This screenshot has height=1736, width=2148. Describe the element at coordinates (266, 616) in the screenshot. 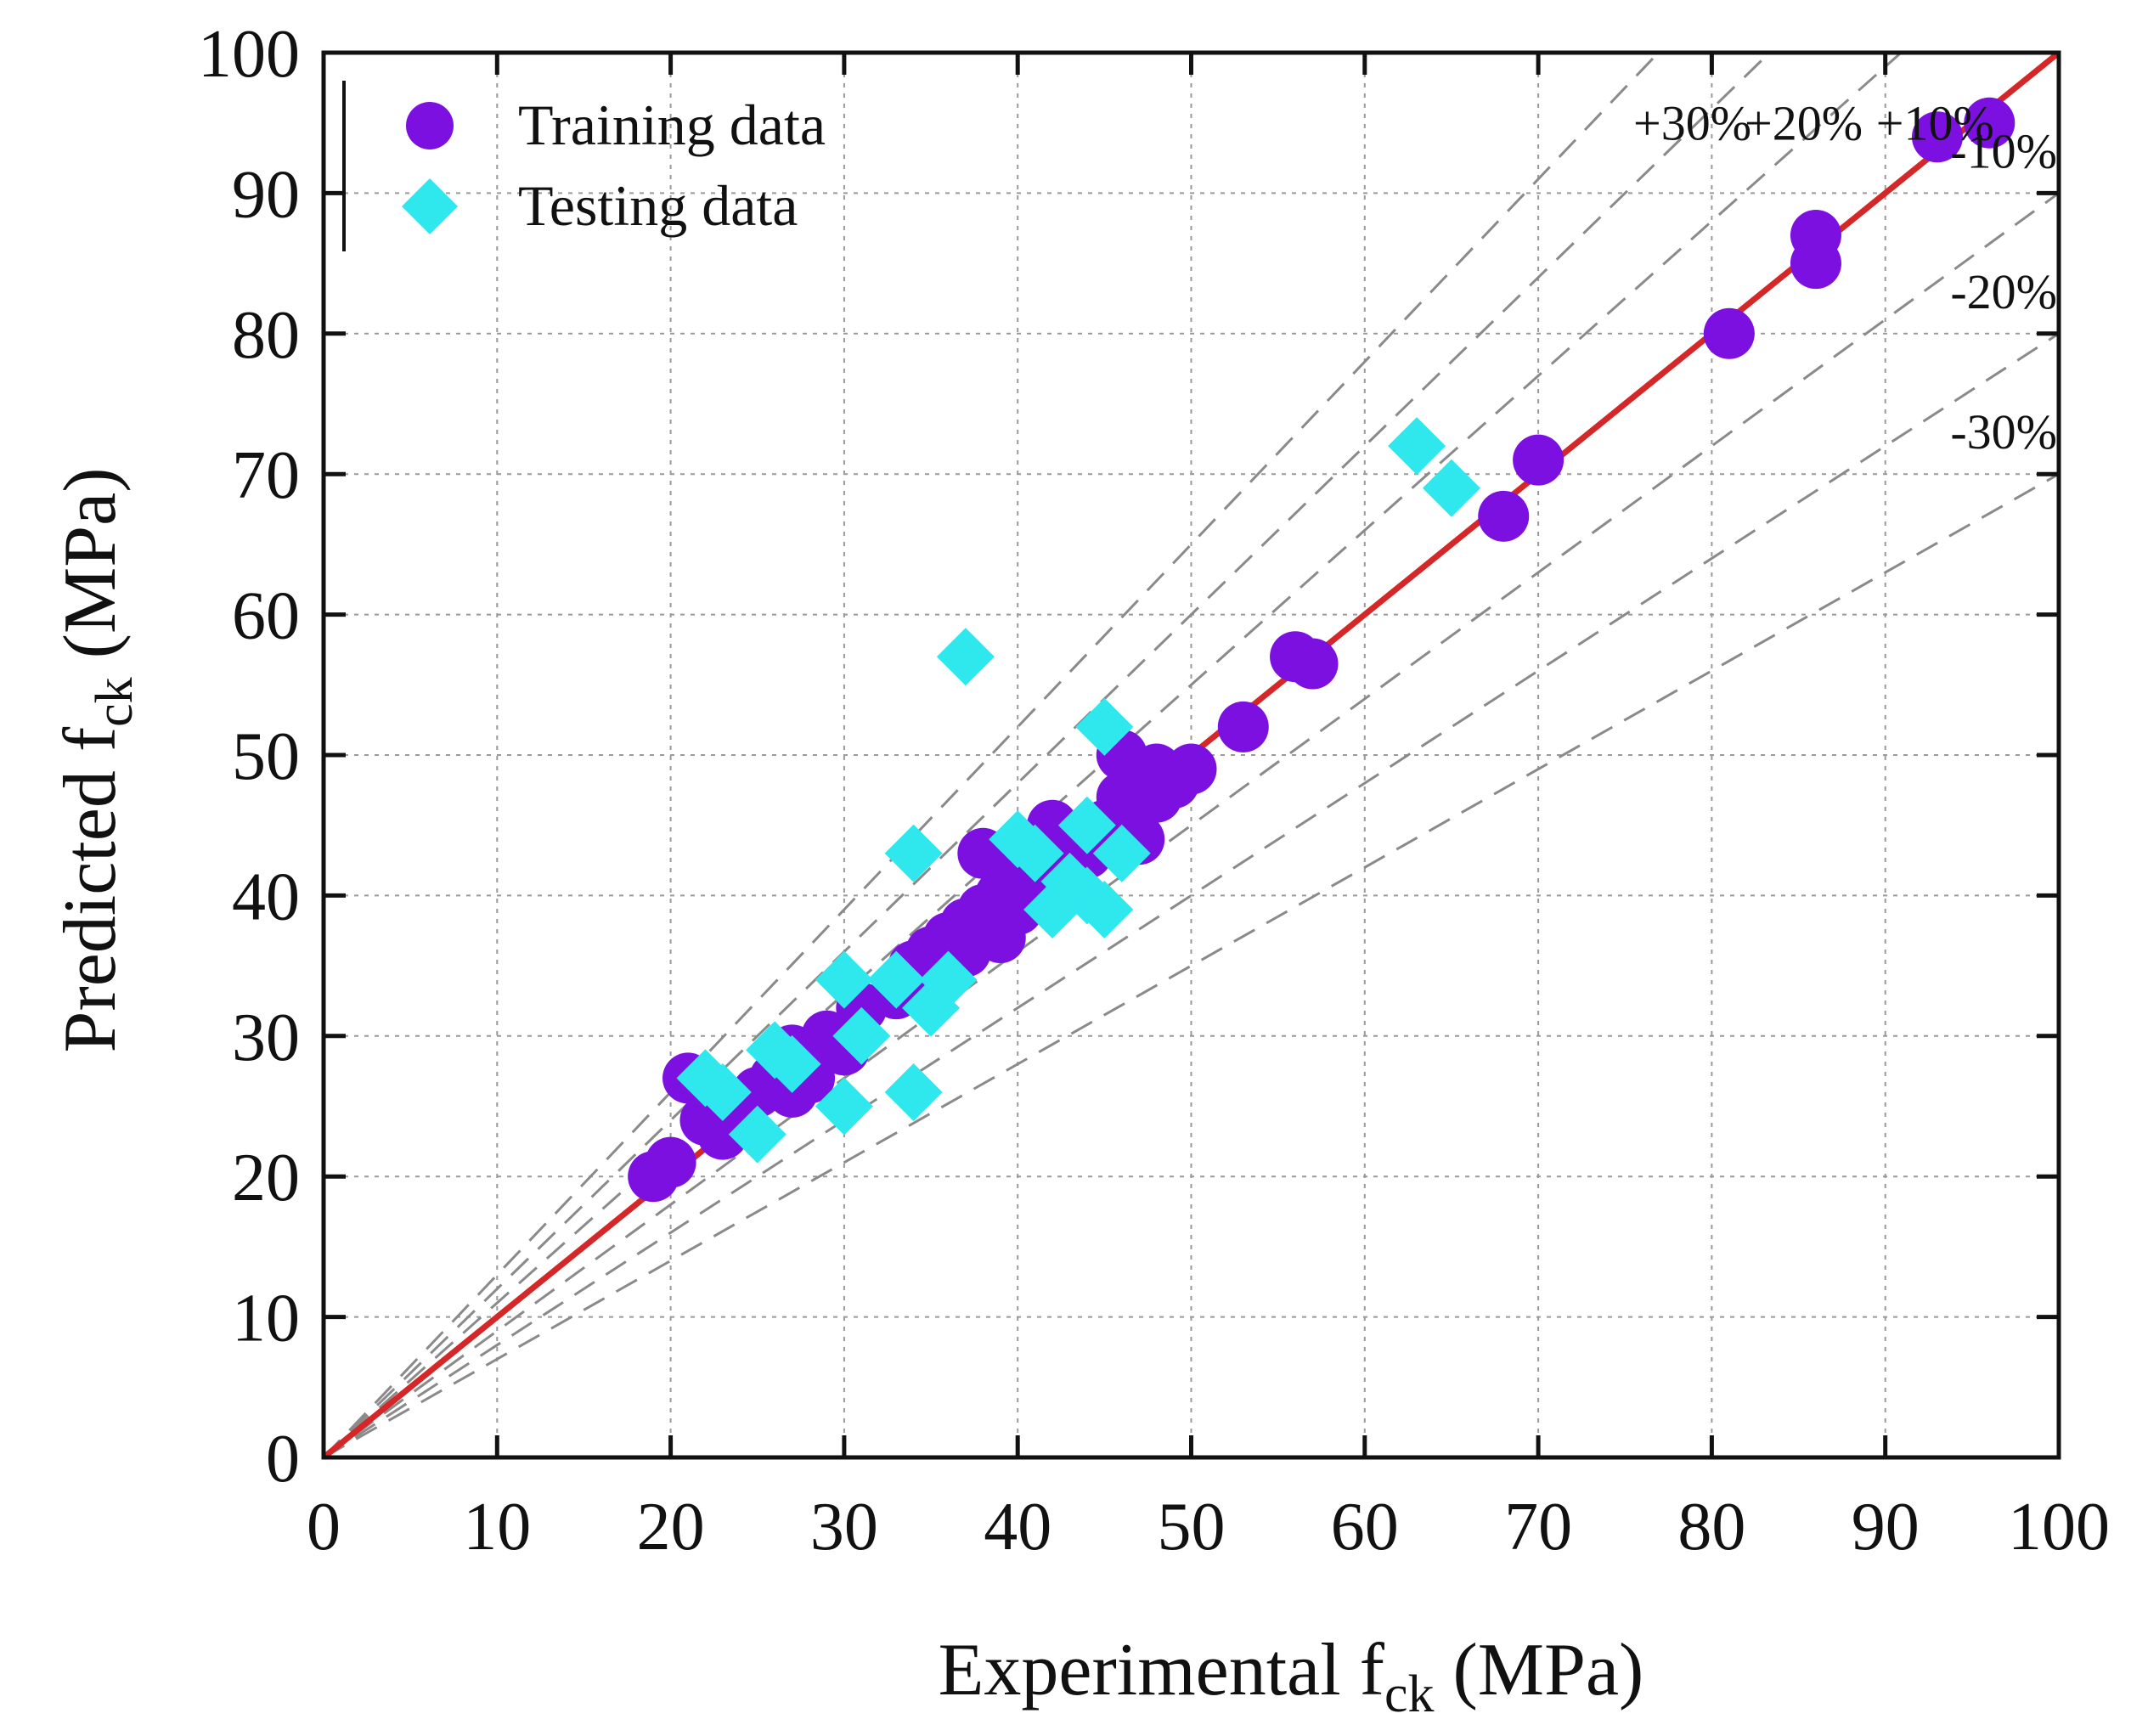

I see `y-tick-label: 60` at that location.